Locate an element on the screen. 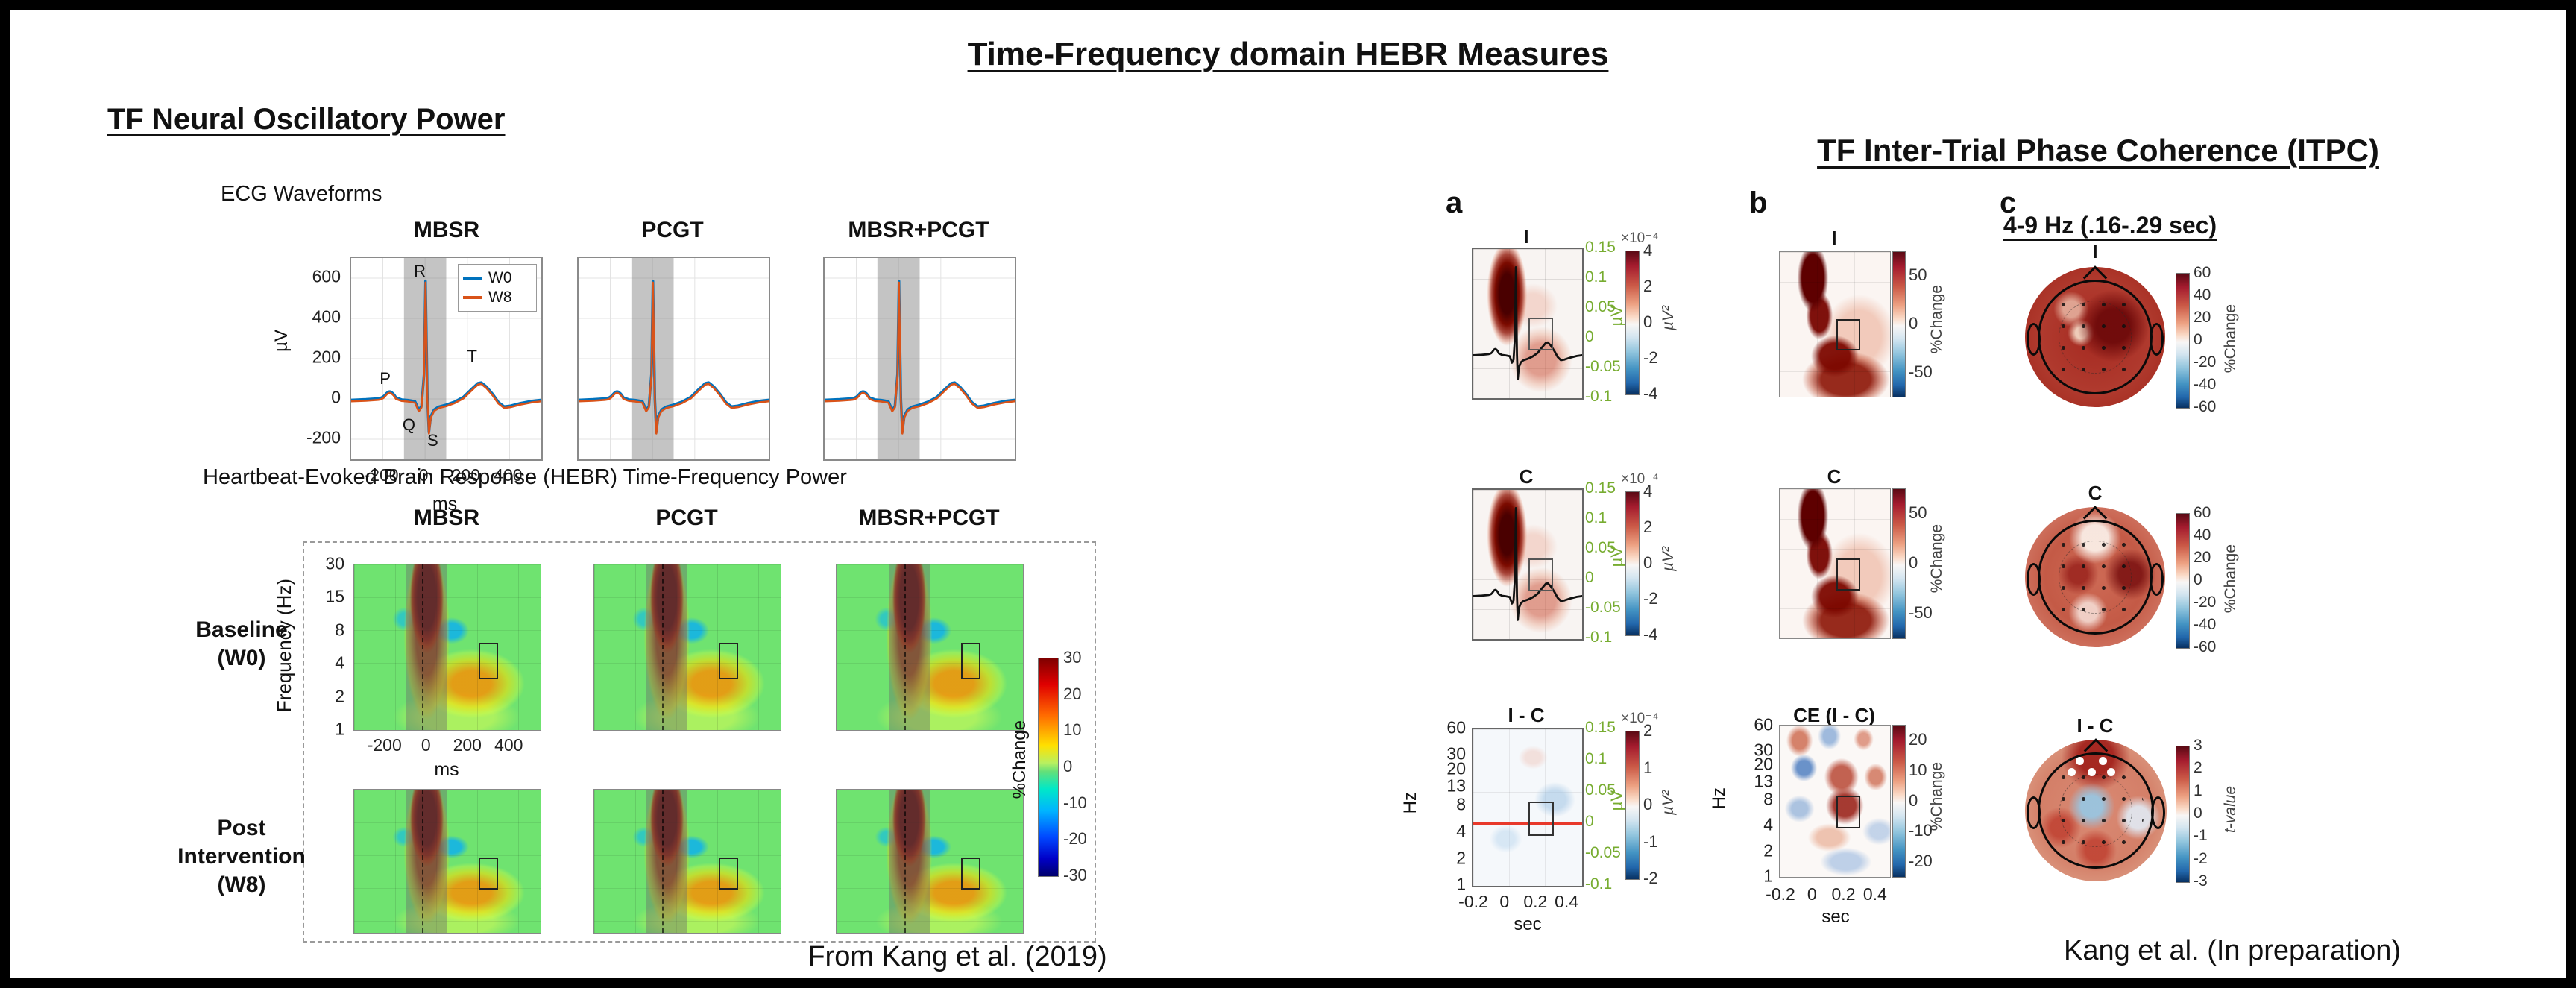  ecg-plot-mbsr-pcgt-canvas is located at coordinates (920, 358).